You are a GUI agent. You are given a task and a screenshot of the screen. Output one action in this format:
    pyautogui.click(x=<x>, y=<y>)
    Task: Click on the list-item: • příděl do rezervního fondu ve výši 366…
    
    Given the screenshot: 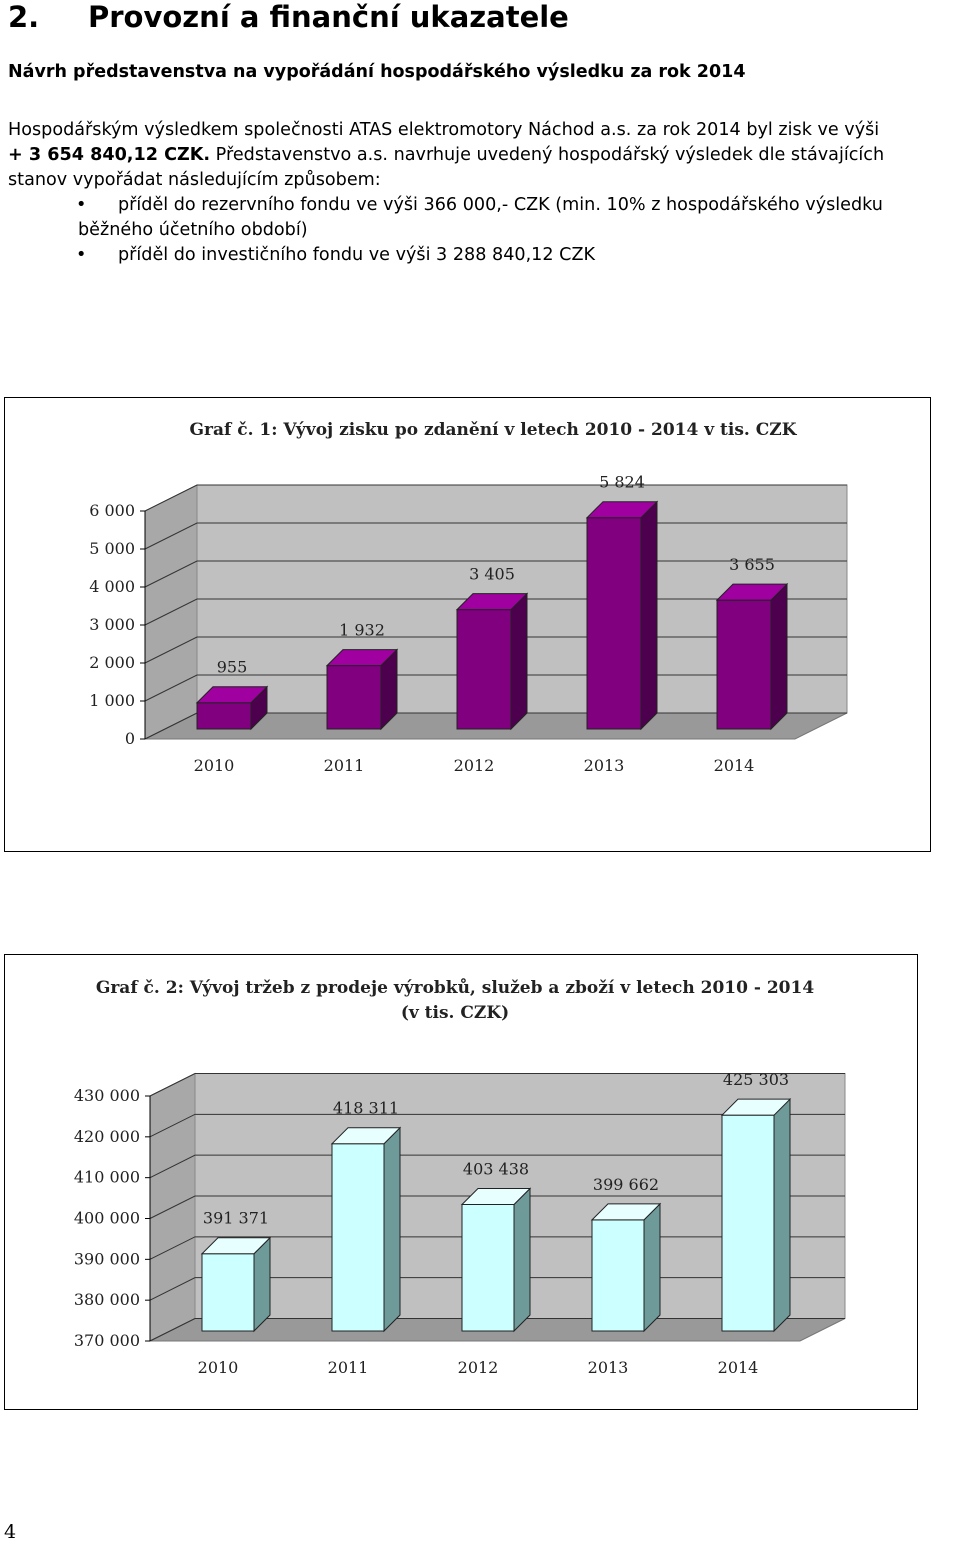 What is the action you would take?
    pyautogui.click(x=484, y=218)
    